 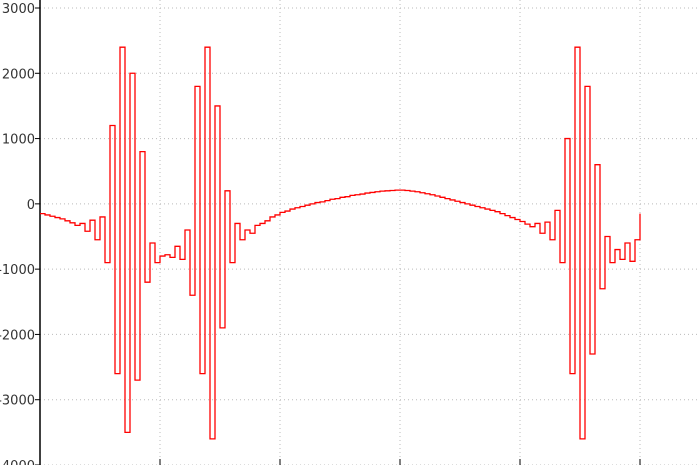 What do you see at coordinates (18, 9) in the screenshot?
I see `y-tick-label: 3000` at bounding box center [18, 9].